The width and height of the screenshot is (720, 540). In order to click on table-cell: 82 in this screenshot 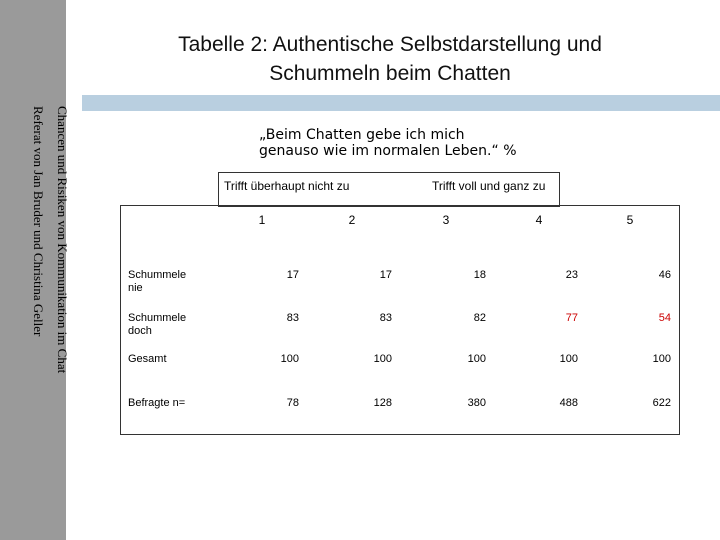, I will do `click(479, 318)`.